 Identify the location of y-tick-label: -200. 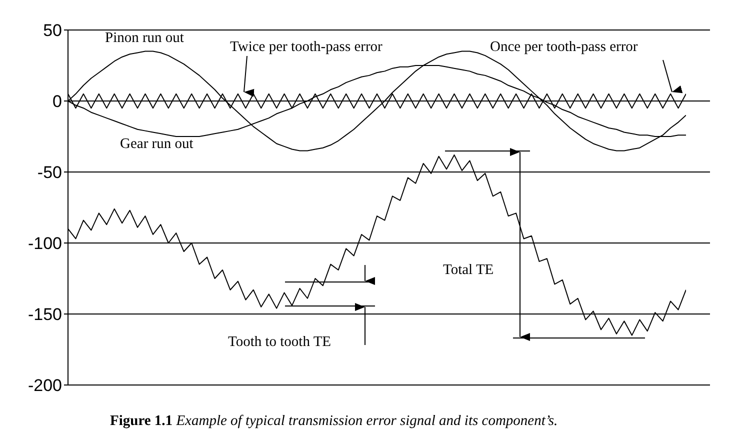
(45, 386).